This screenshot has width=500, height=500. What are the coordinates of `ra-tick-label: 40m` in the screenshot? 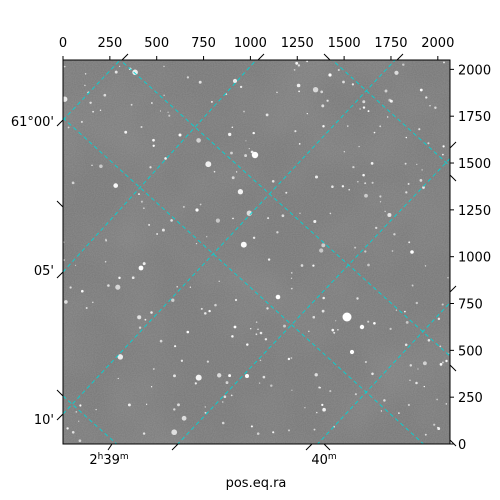 It's located at (323, 460).